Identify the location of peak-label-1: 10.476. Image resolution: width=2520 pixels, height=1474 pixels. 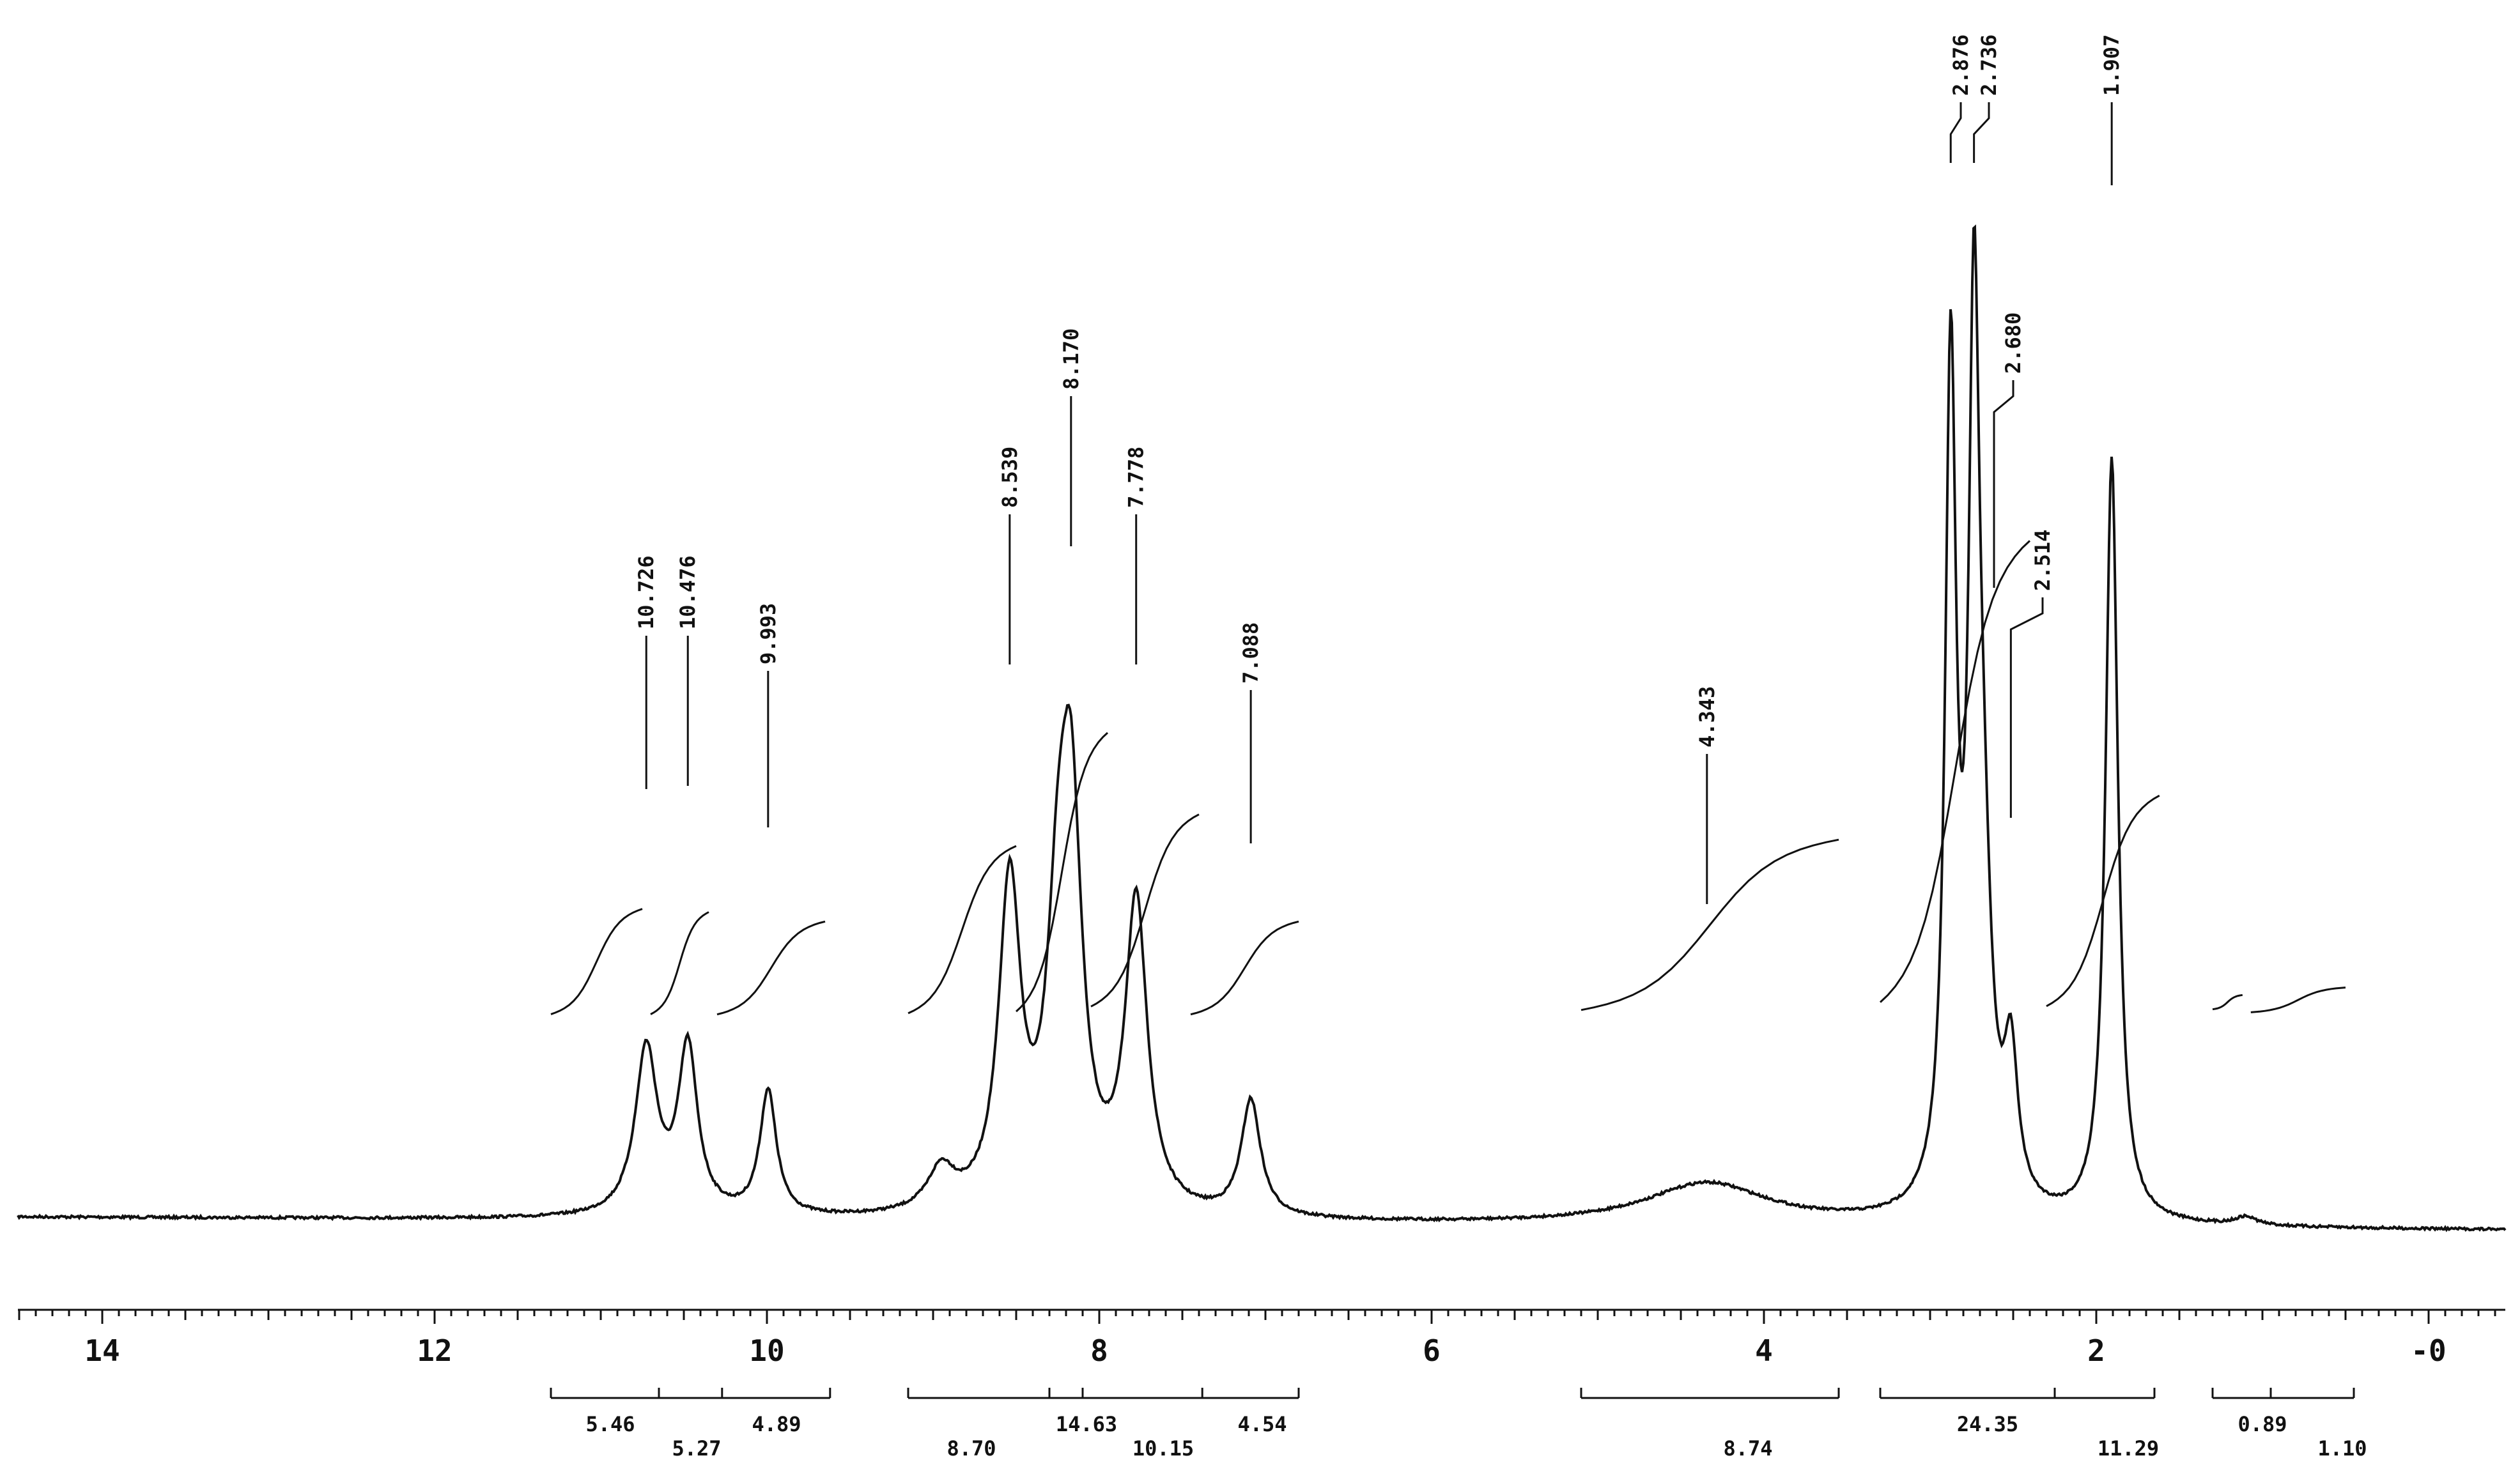
(688, 592).